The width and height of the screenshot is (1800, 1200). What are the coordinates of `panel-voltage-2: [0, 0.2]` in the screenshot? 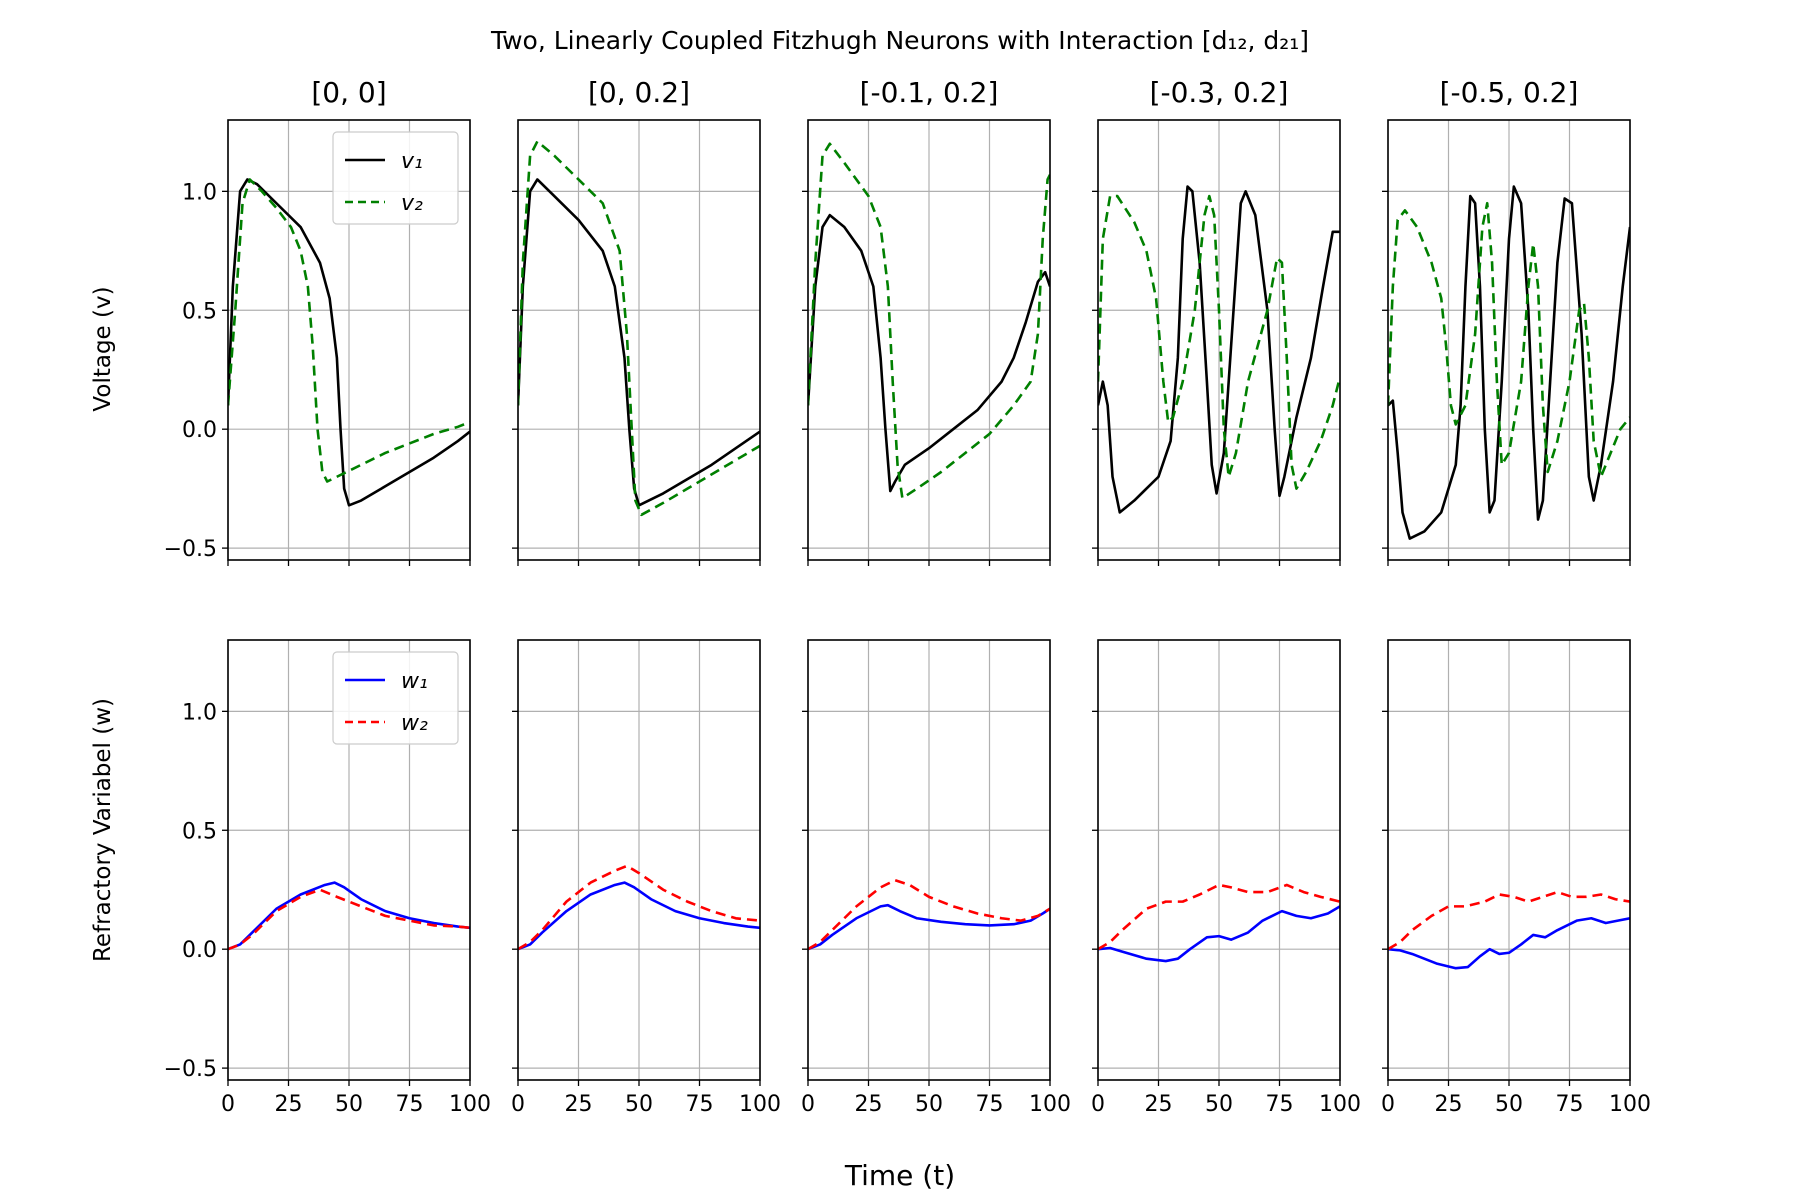 It's located at (636, 321).